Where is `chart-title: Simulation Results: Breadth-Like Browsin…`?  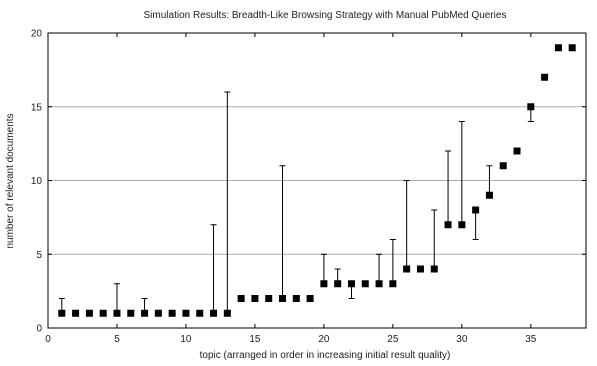
chart-title: Simulation Results: Breadth-Like Browsin… is located at coordinates (325, 15).